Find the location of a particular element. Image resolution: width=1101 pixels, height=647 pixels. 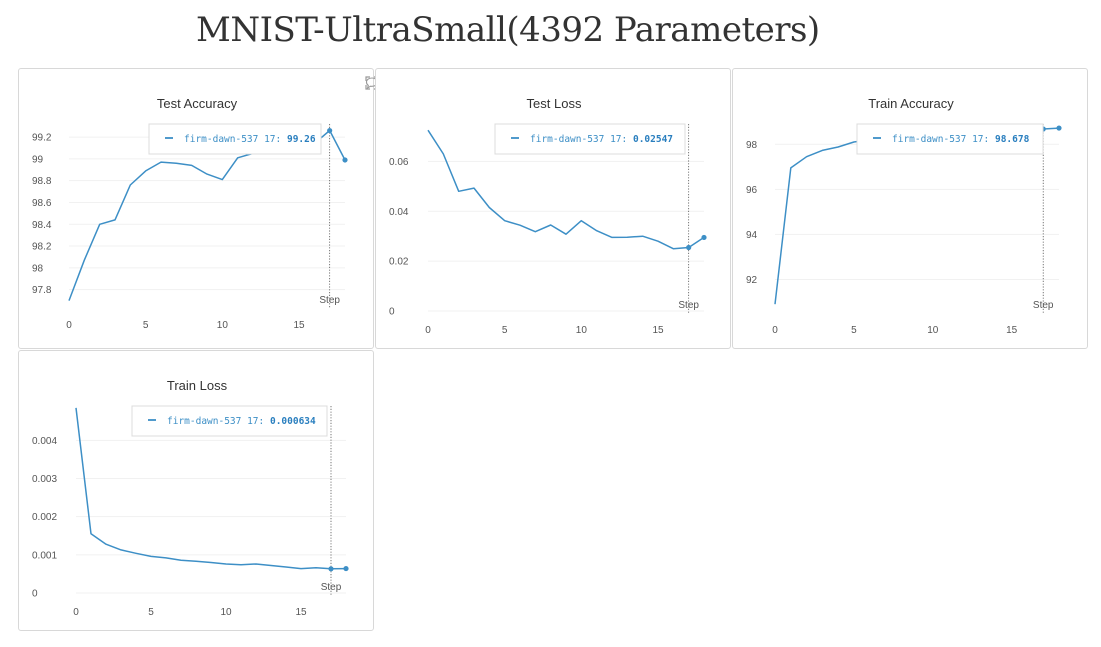

y-tick-label: 96 is located at coordinates (752, 190).